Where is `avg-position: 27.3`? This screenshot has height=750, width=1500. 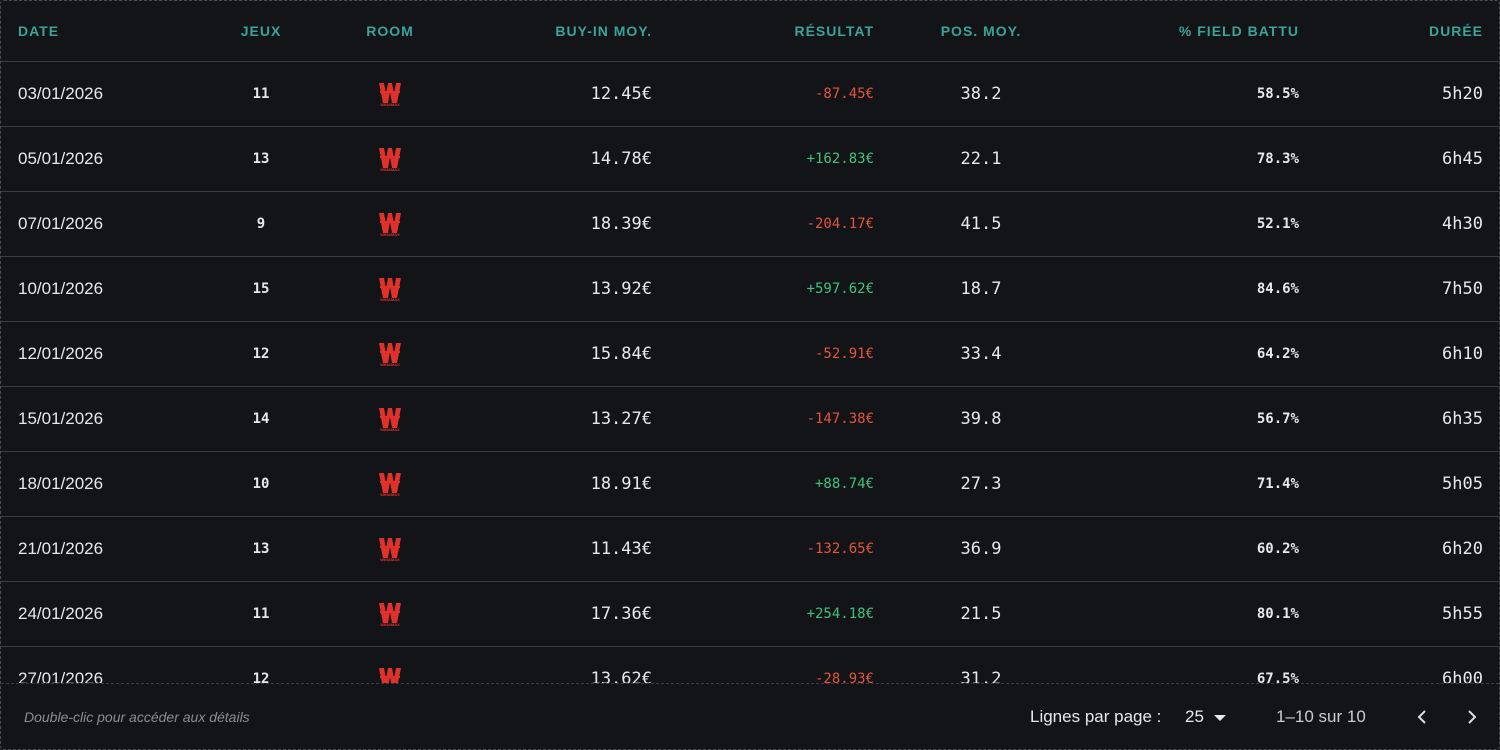 avg-position: 27.3 is located at coordinates (981, 484).